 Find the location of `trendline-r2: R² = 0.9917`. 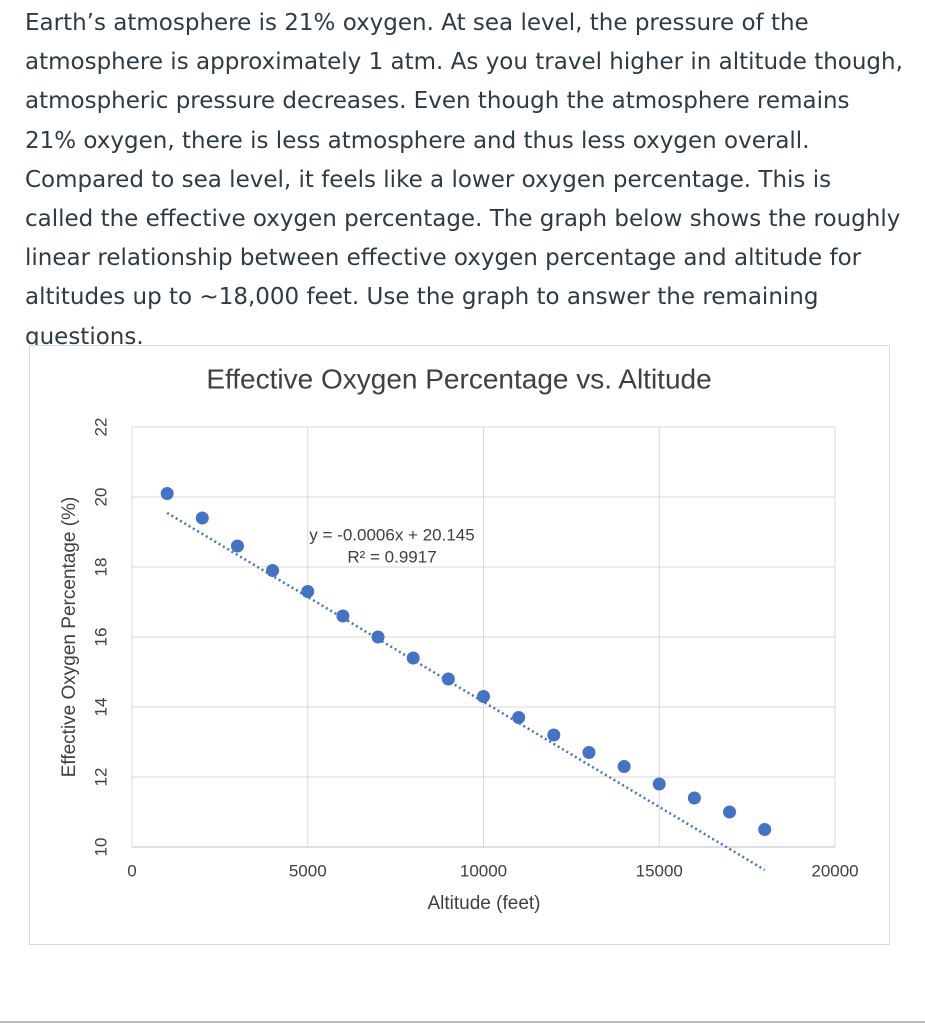

trendline-r2: R² = 0.9917 is located at coordinates (391, 556).